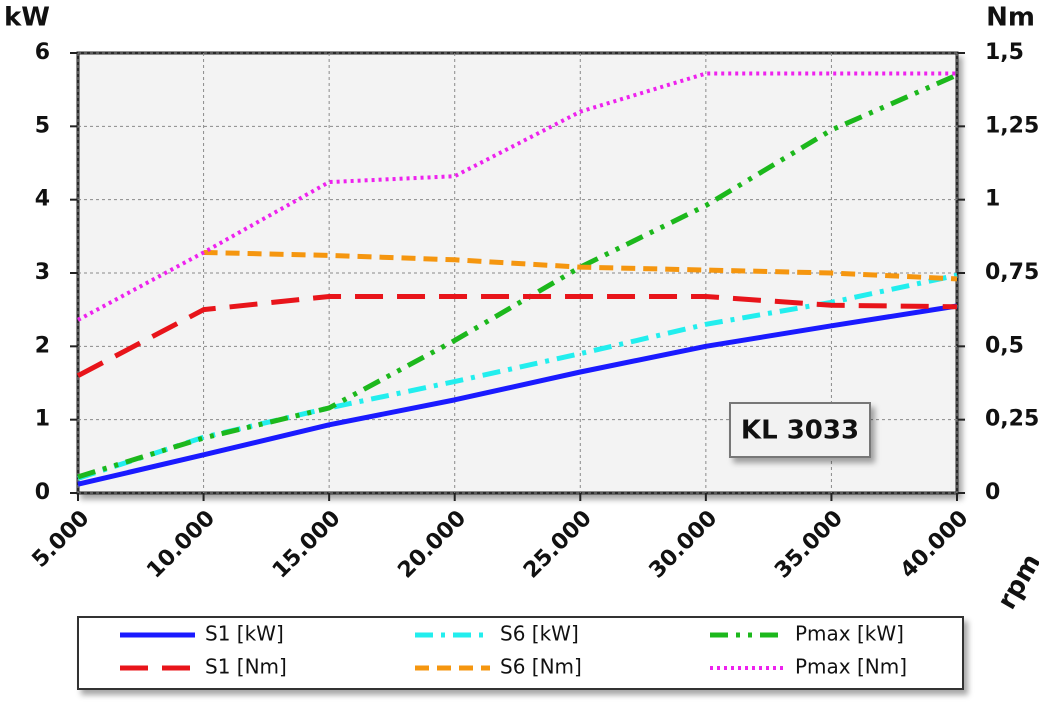  Describe the element at coordinates (27, 18) in the screenshot. I see `y-axis-label: kW` at that location.